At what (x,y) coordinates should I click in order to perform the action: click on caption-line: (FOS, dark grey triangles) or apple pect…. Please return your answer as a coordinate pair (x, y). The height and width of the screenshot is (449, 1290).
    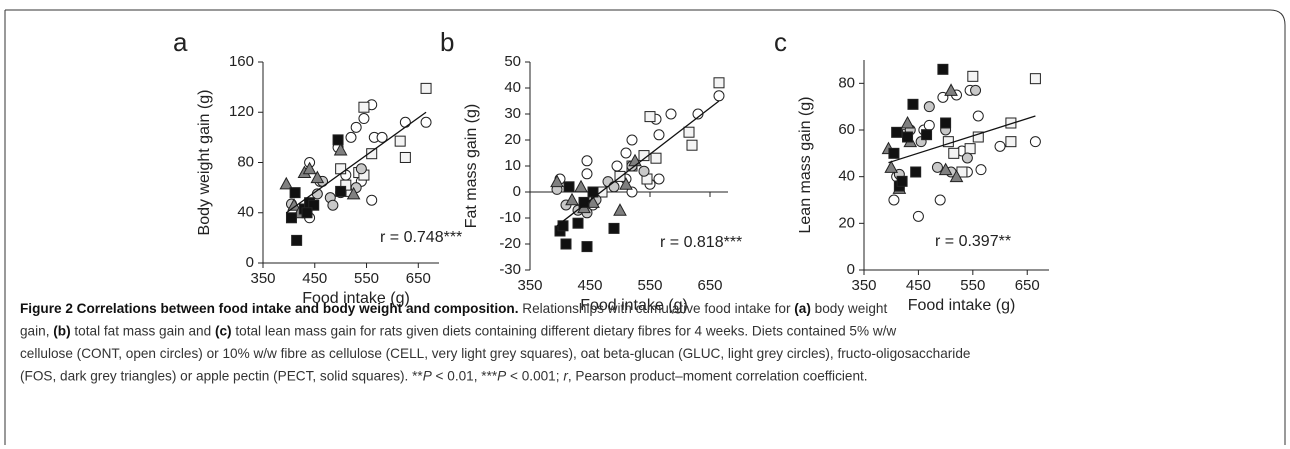
    Looking at the image, I should click on (444, 375).